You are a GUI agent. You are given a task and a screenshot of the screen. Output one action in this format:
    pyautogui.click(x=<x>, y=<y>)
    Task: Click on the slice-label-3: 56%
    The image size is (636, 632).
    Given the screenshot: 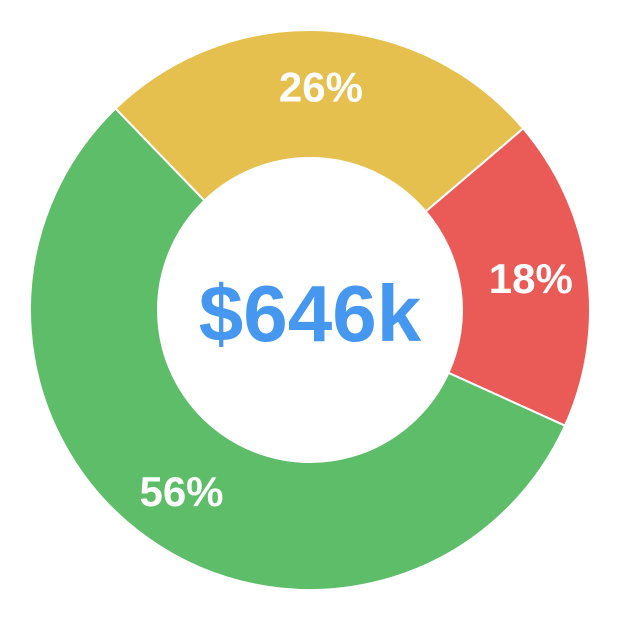 What is the action you would take?
    pyautogui.click(x=181, y=491)
    